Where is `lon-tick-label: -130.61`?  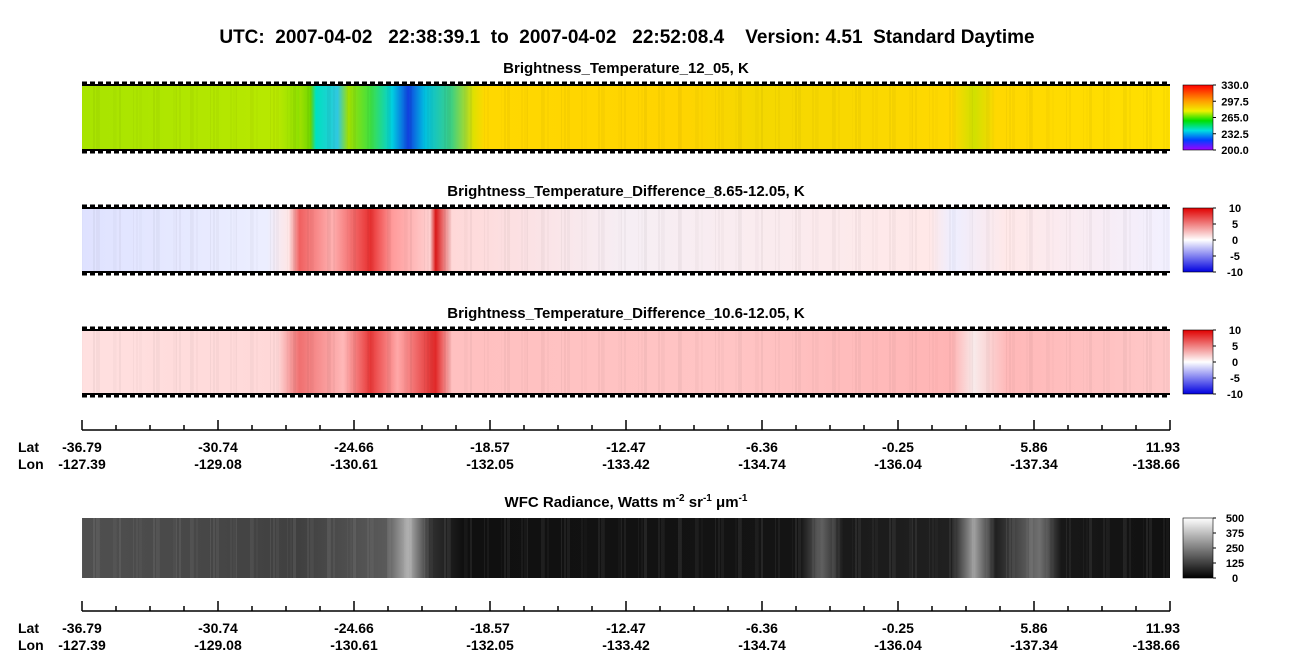
lon-tick-label: -130.61 is located at coordinates (354, 464).